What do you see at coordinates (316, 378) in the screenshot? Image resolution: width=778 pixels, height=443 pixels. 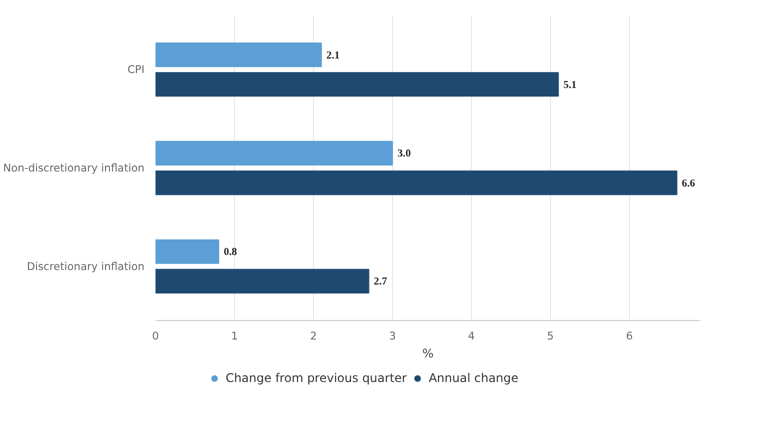 I see `legend-label: Change from previous quarter` at bounding box center [316, 378].